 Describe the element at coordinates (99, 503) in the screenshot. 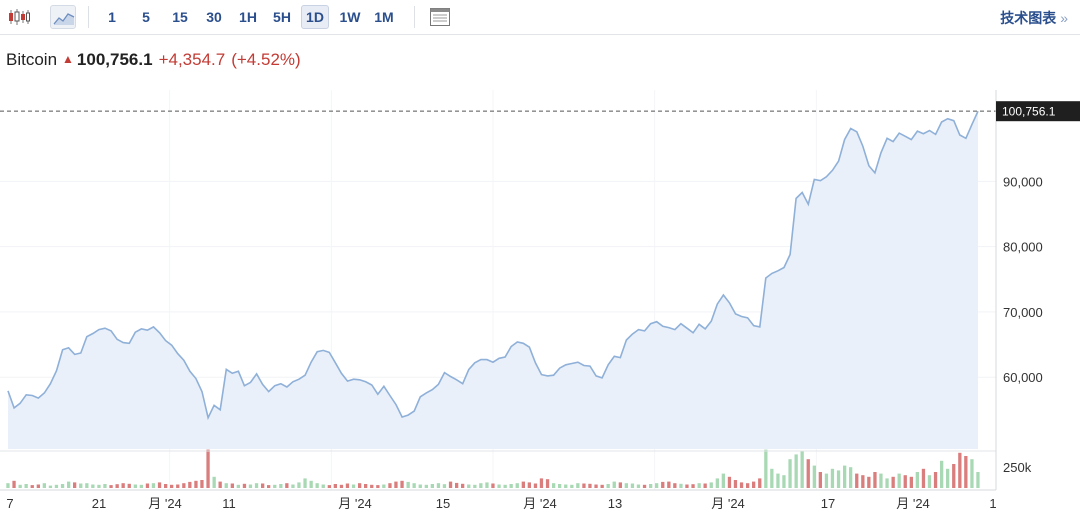

I see `x-tick-label: 21` at that location.